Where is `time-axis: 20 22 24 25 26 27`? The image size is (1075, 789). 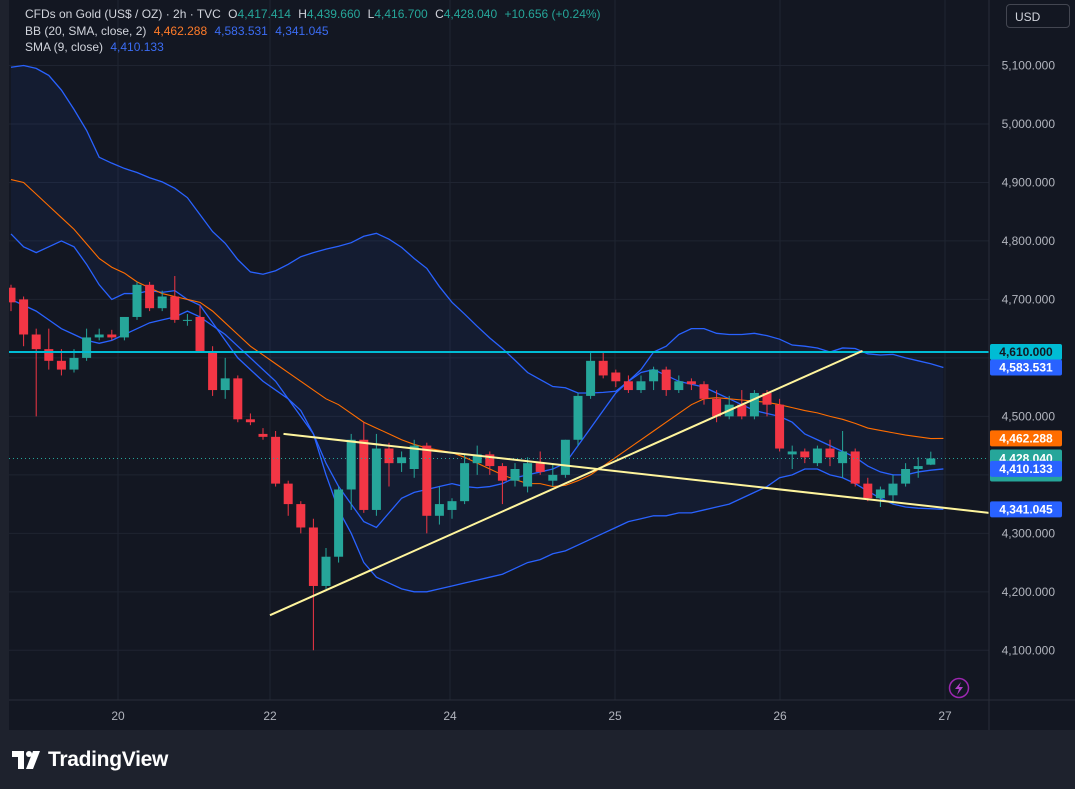
time-axis: 20 22 24 25 26 27 is located at coordinates (542, 711).